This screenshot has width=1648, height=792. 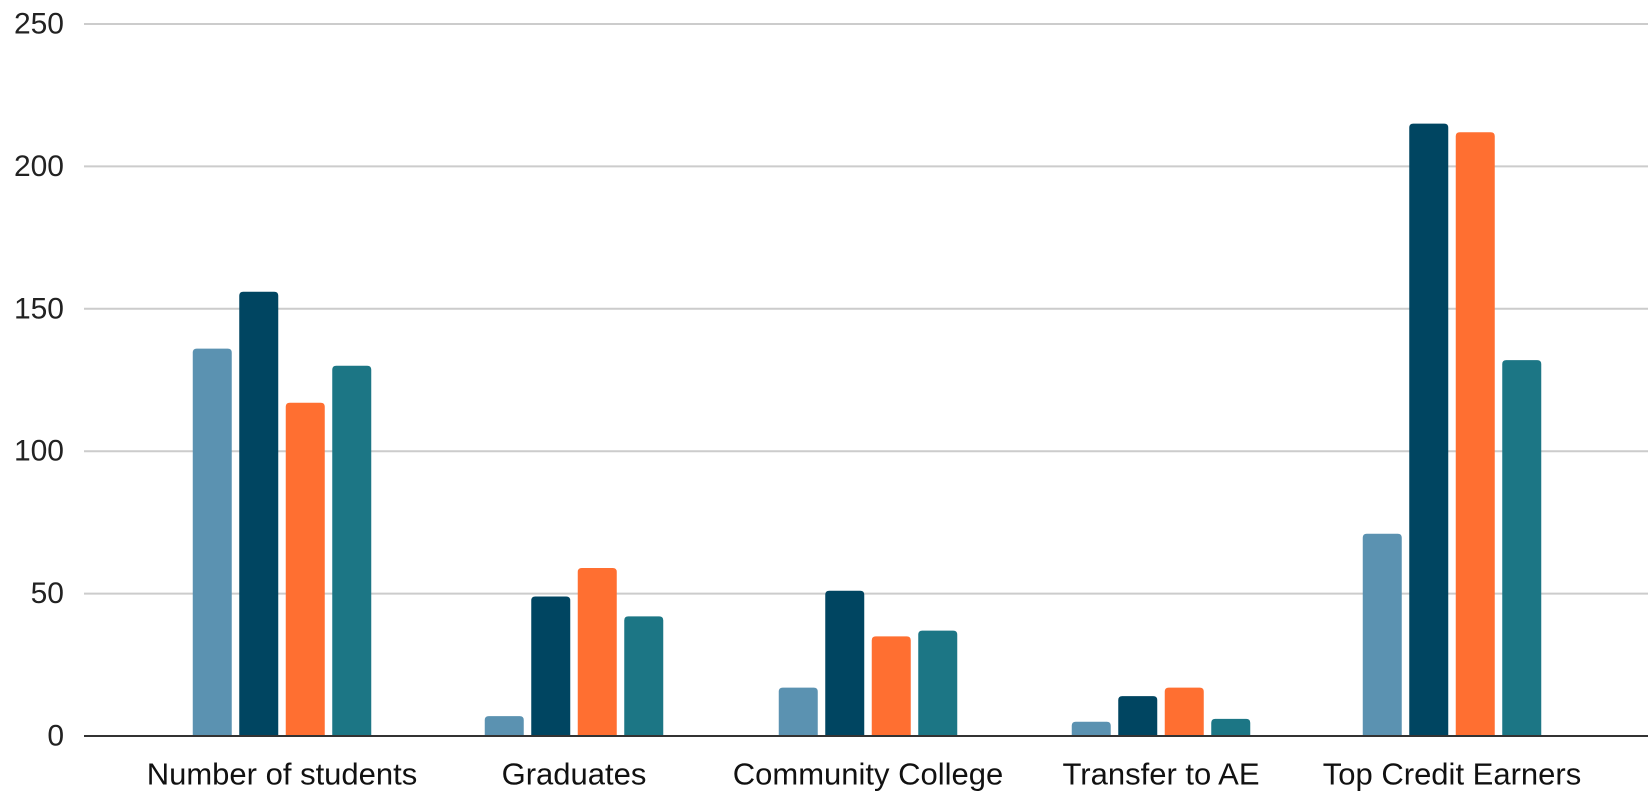 What do you see at coordinates (39, 24) in the screenshot?
I see `y-tick-label: 250` at bounding box center [39, 24].